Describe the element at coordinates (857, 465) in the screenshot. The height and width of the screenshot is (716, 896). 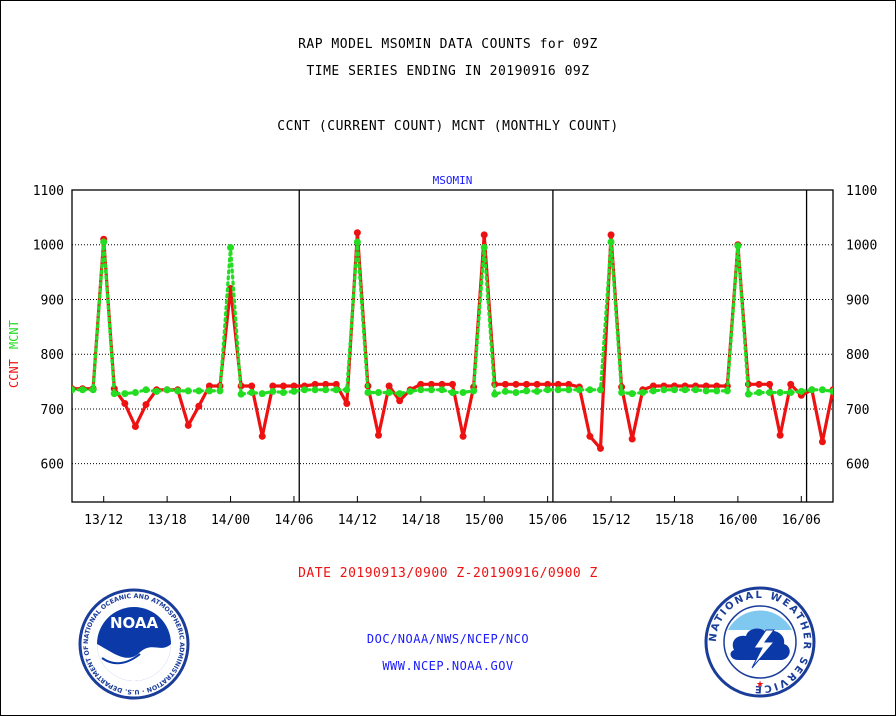
I see `y-tick-label-right-600: 600` at that location.